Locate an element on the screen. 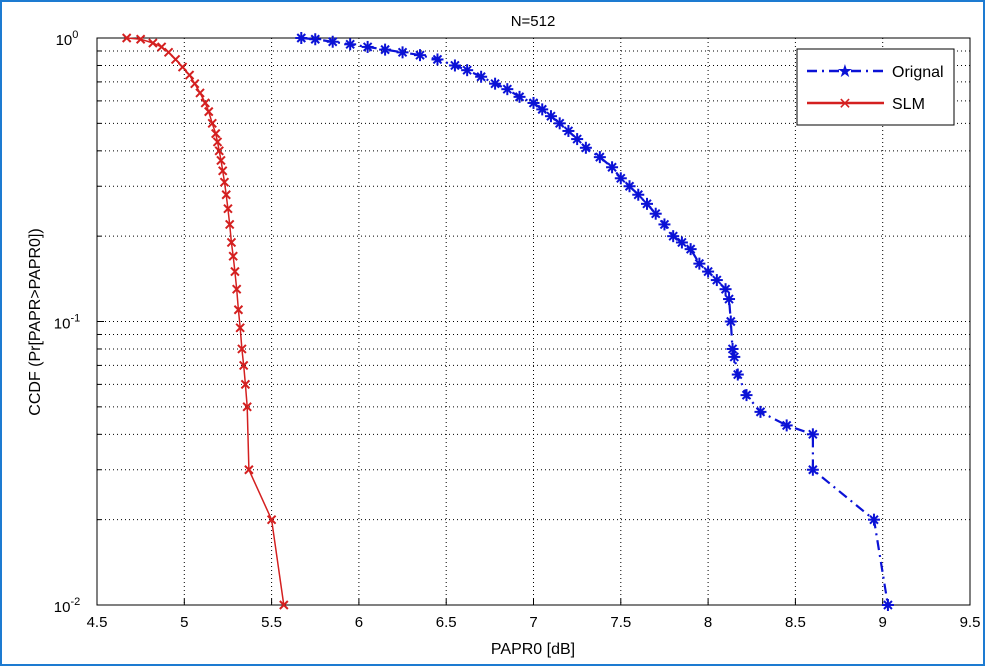 The width and height of the screenshot is (985, 669). x-tick-label: 7.5 is located at coordinates (620, 622).